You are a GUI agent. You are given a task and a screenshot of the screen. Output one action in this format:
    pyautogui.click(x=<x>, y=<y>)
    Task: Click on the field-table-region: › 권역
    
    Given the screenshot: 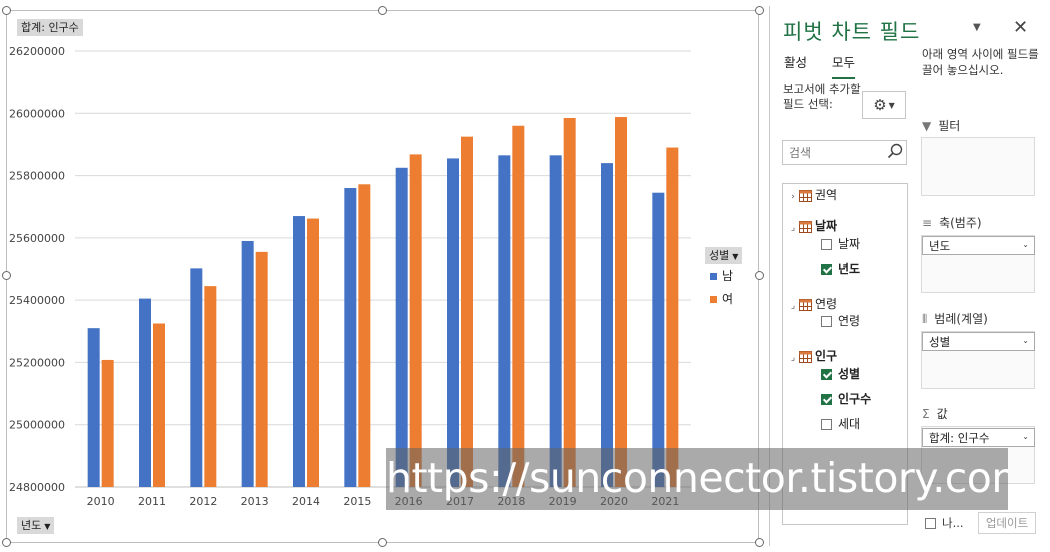 What is the action you would take?
    pyautogui.click(x=812, y=194)
    